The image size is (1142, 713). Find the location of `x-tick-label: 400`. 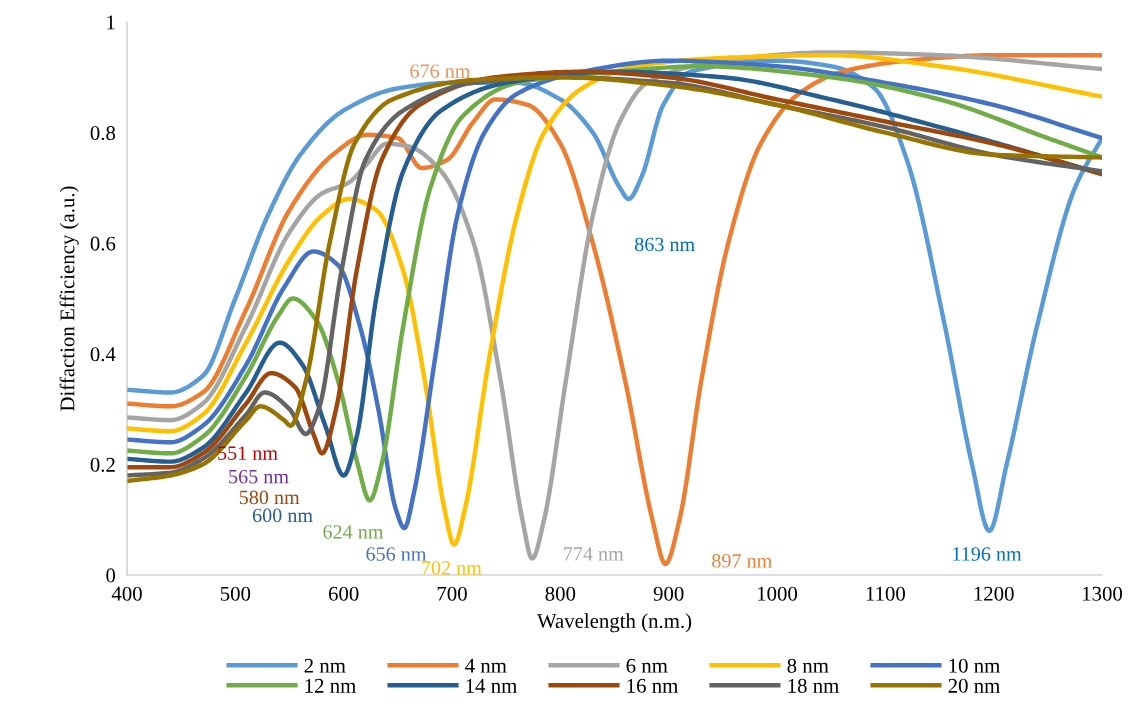

x-tick-label: 400 is located at coordinates (126, 593).